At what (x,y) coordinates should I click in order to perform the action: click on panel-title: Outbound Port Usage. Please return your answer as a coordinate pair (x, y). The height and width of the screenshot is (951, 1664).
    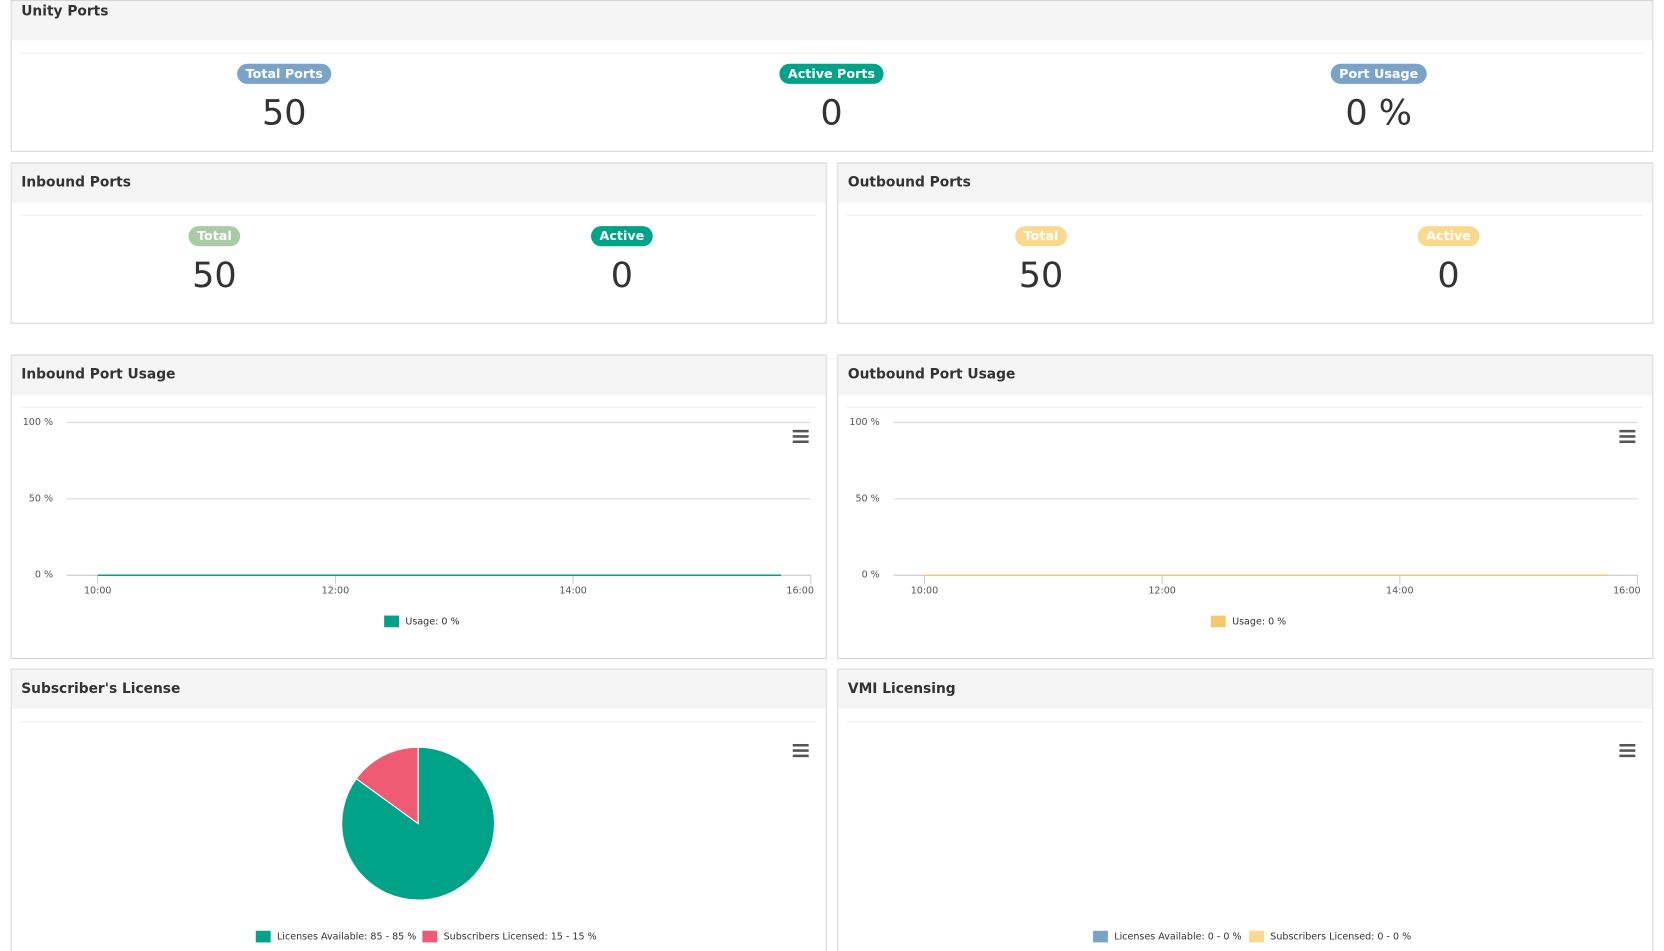
    Looking at the image, I should click on (931, 375).